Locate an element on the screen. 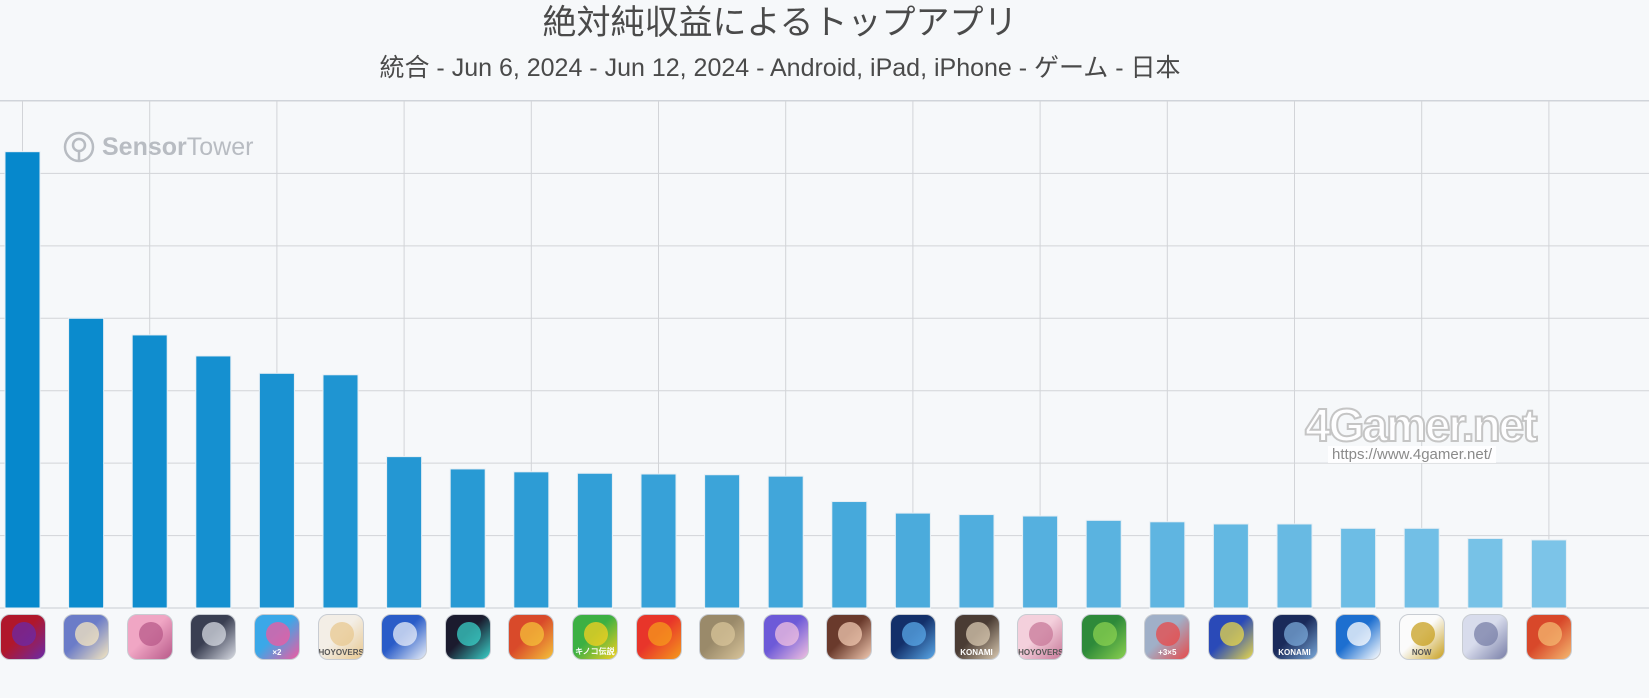  white-hair-character-icon-label: HOYOVERSE is located at coordinates (341, 652).